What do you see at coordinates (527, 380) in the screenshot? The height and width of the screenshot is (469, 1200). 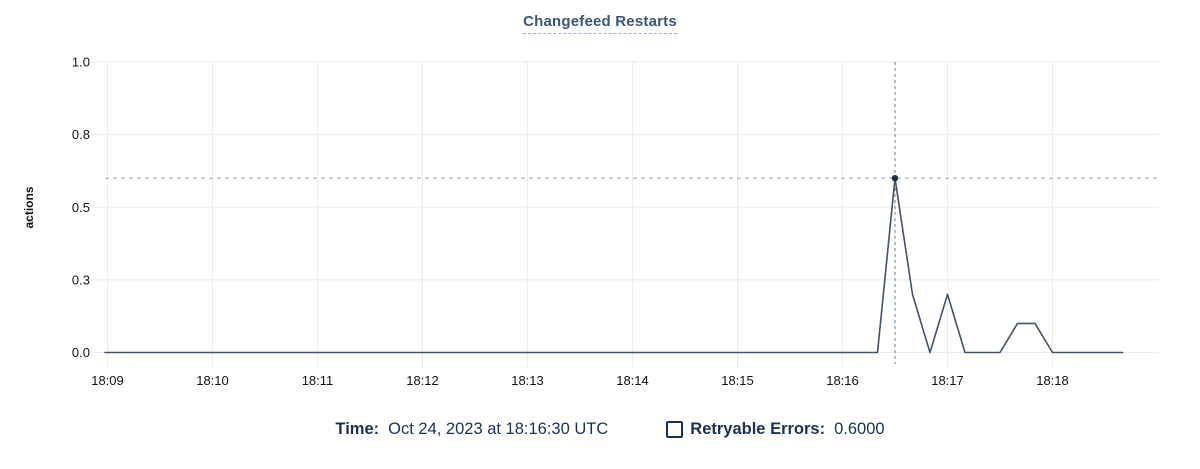 I see `x-tick-label: 18:13` at bounding box center [527, 380].